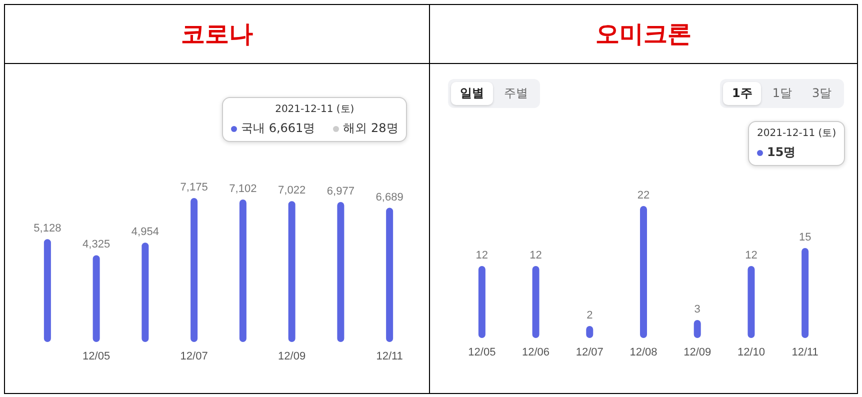 This screenshot has height=397, width=862. I want to click on text: 1달, so click(782, 93).